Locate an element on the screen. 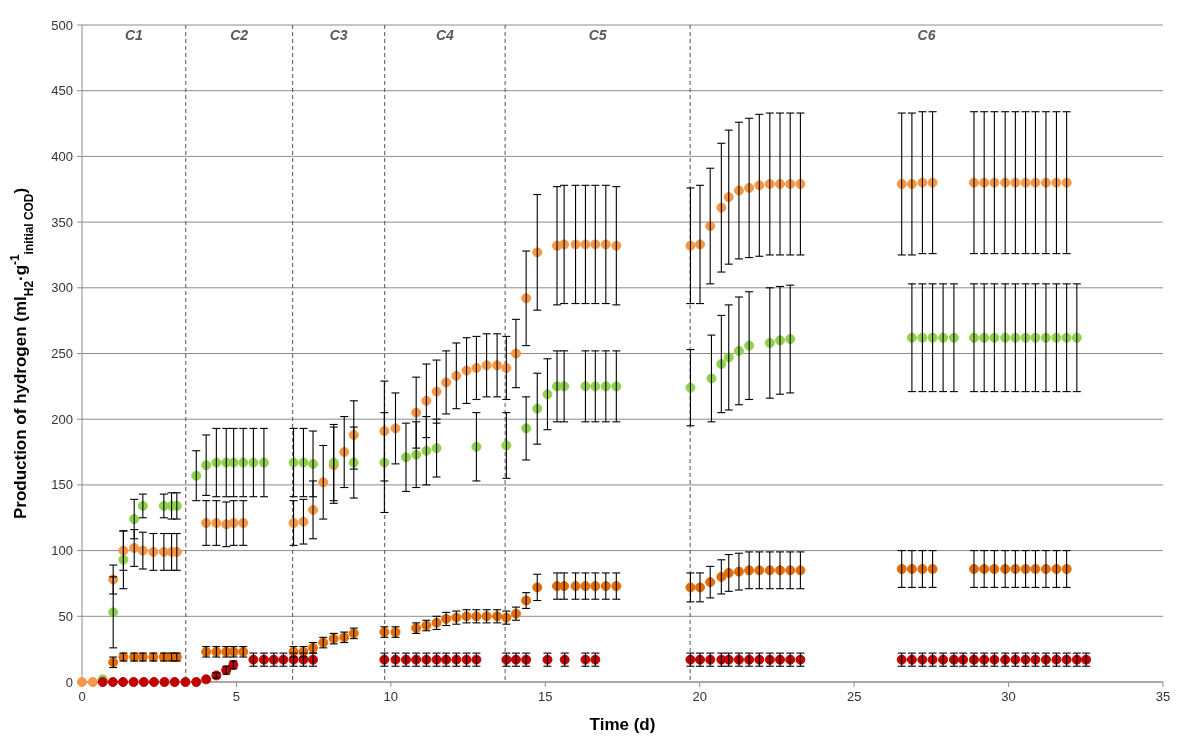  annotation: C5 is located at coordinates (597, 35).